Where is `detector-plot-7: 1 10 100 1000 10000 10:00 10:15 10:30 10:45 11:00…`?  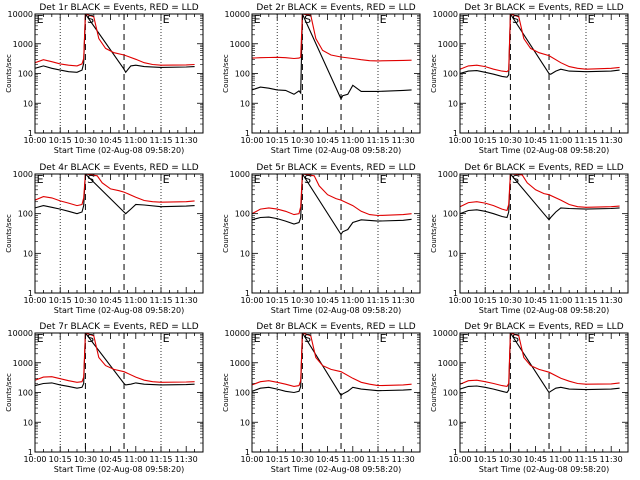
detector-plot-7: 1 10 100 1000 10000 10:00 10:15 10:30 10:45 11:00… is located at coordinates (104, 398).